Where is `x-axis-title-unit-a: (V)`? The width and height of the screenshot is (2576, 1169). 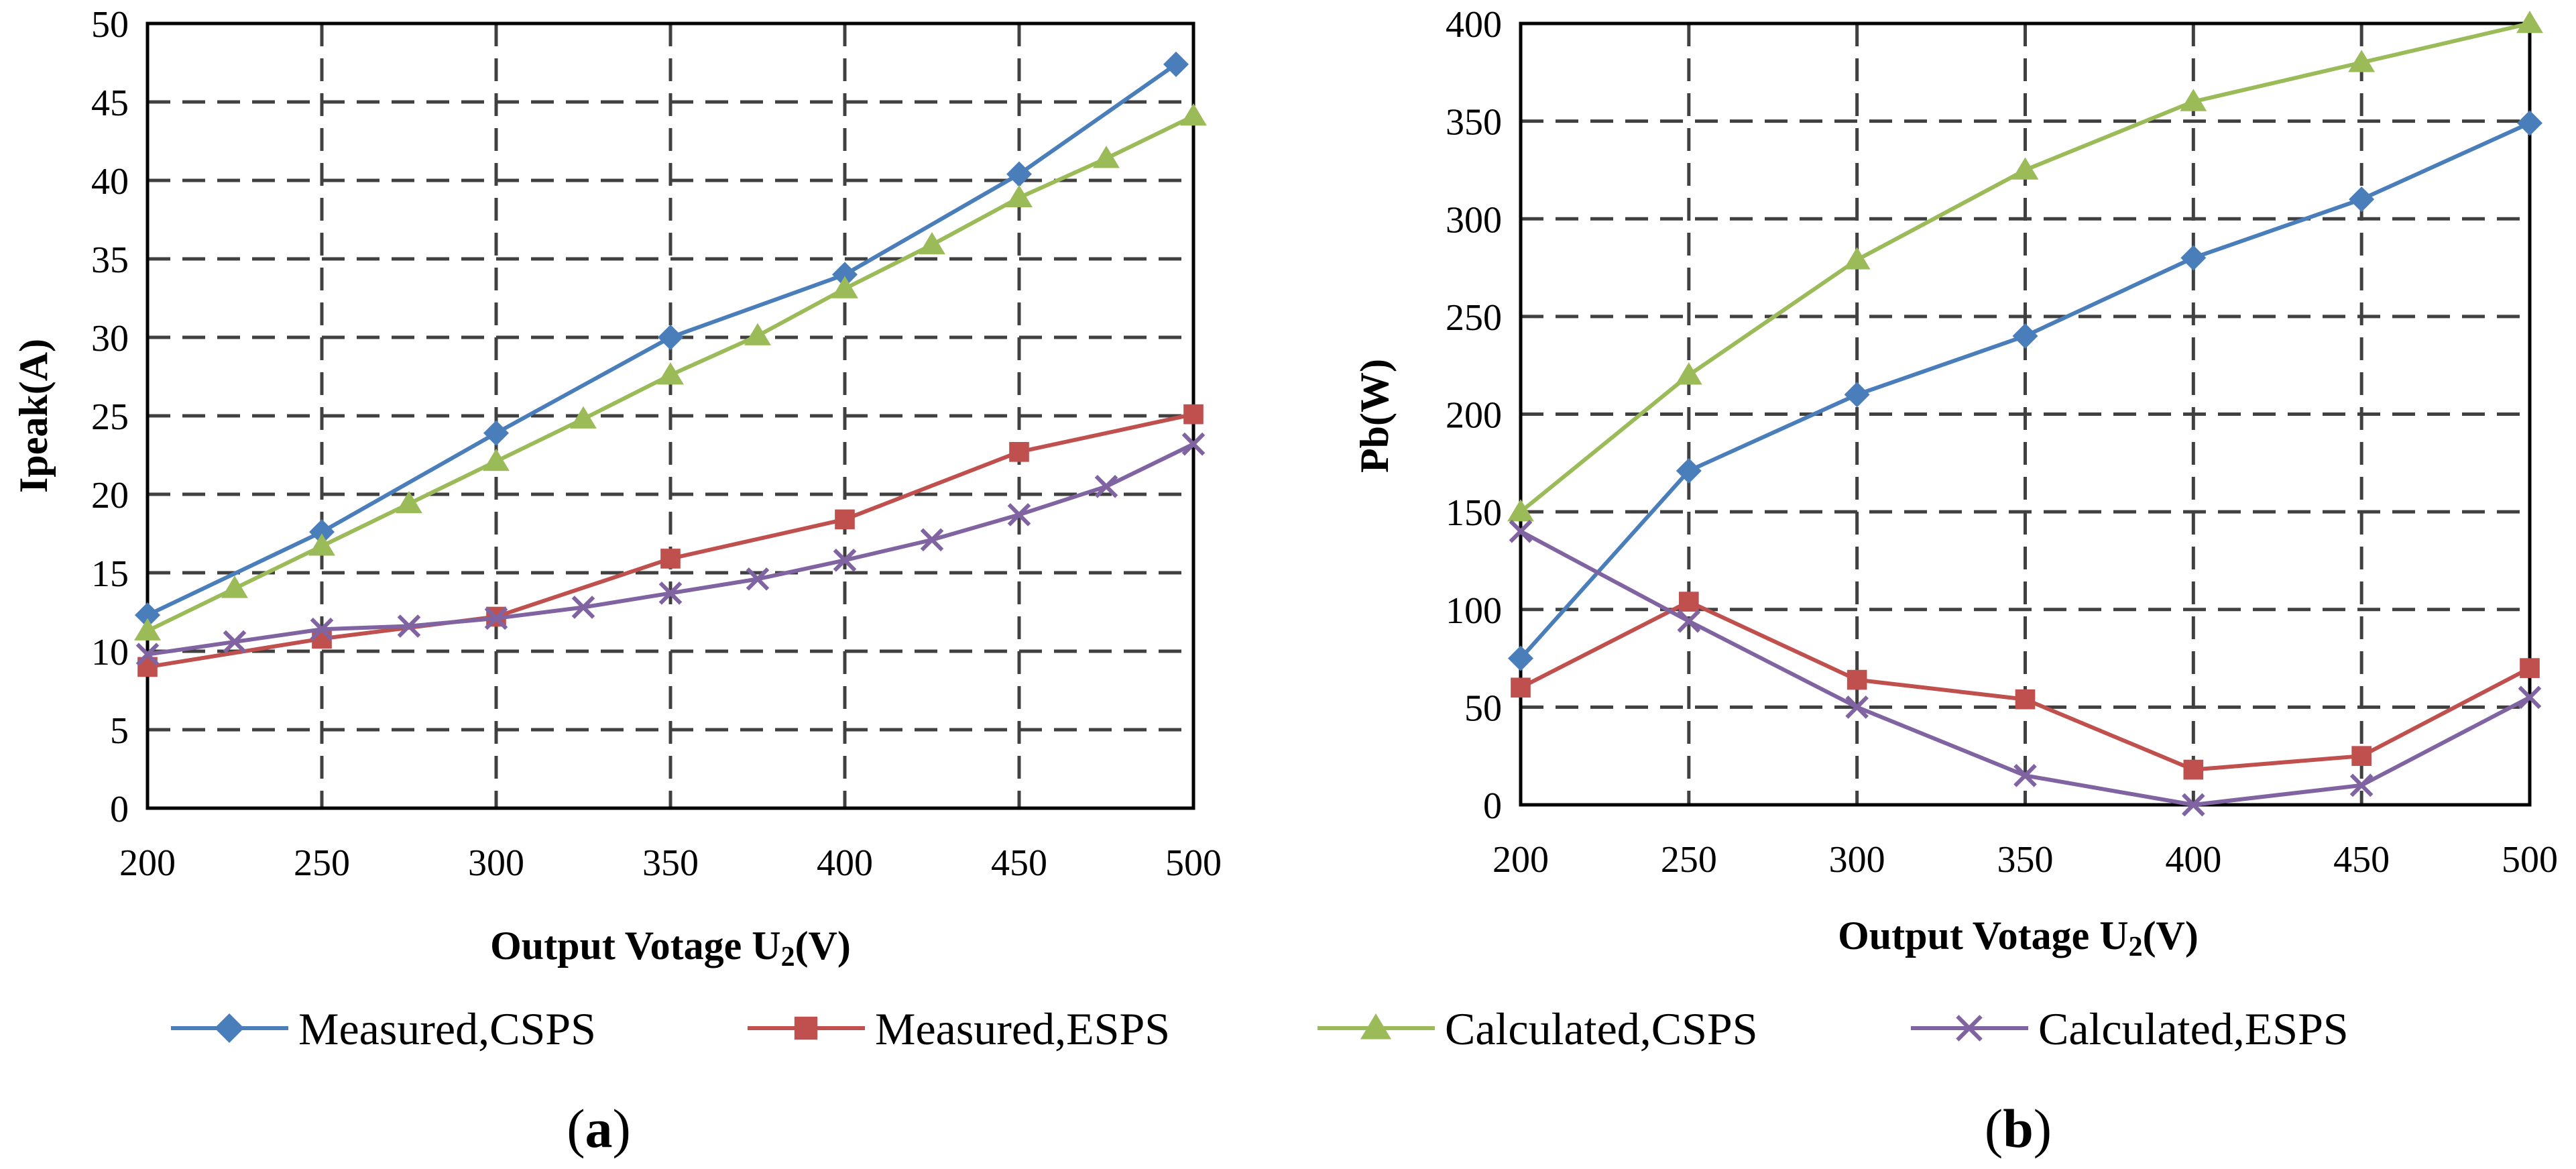
x-axis-title-unit-a: (V) is located at coordinates (823, 946).